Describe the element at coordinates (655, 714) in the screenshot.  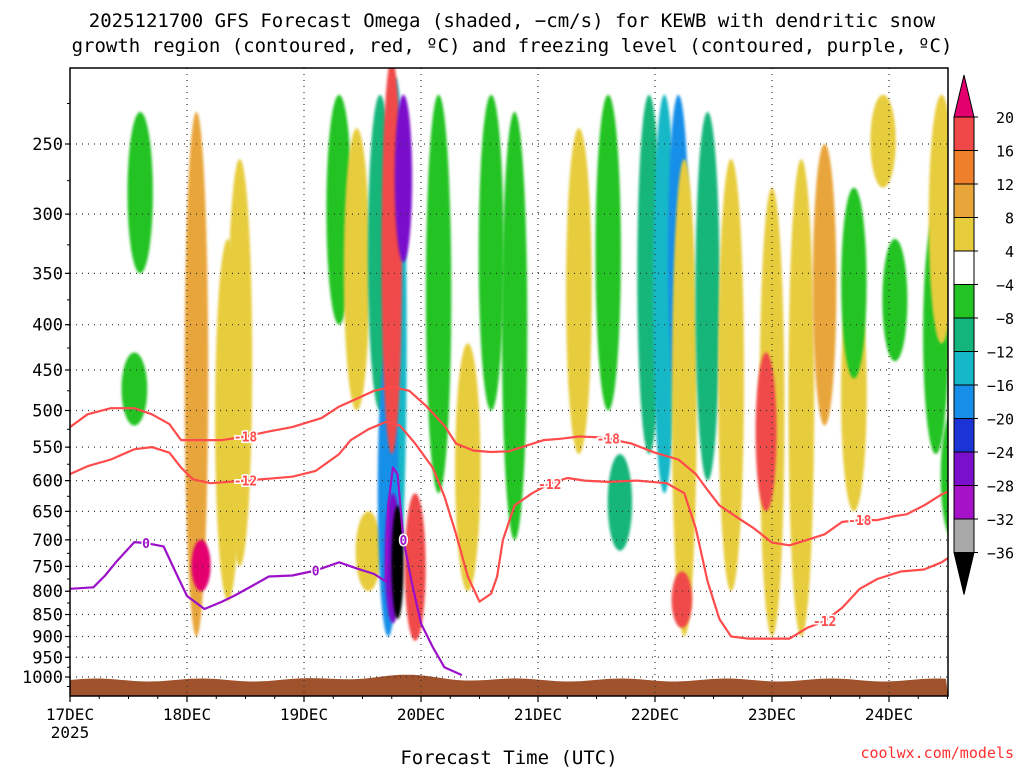
I see `x-tick-label-22DEC: 22DEC` at that location.